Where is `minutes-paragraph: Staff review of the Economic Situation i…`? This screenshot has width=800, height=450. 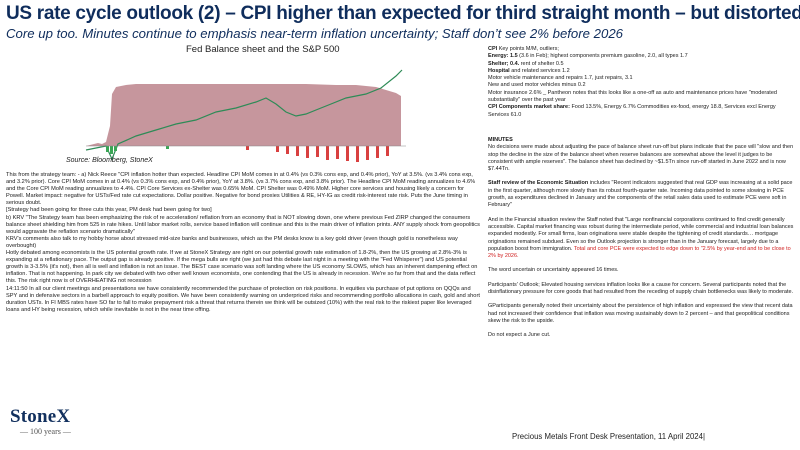
minutes-paragraph: Staff review of the Economic Situation i… is located at coordinates (640, 194).